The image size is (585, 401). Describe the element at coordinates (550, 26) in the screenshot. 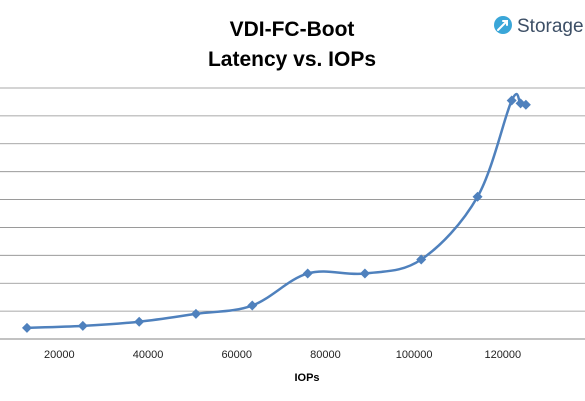

I see `brand-name: Storage` at that location.